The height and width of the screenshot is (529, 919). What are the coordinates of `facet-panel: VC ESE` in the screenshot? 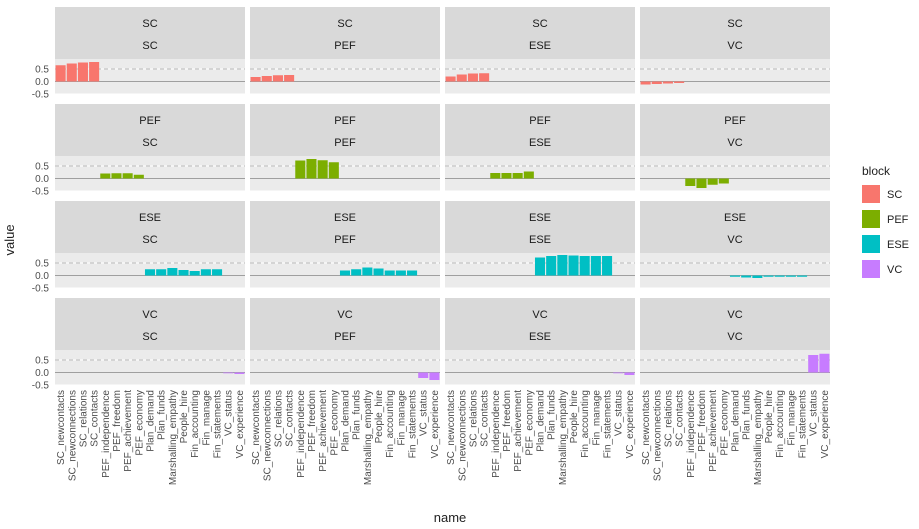 It's located at (540, 342).